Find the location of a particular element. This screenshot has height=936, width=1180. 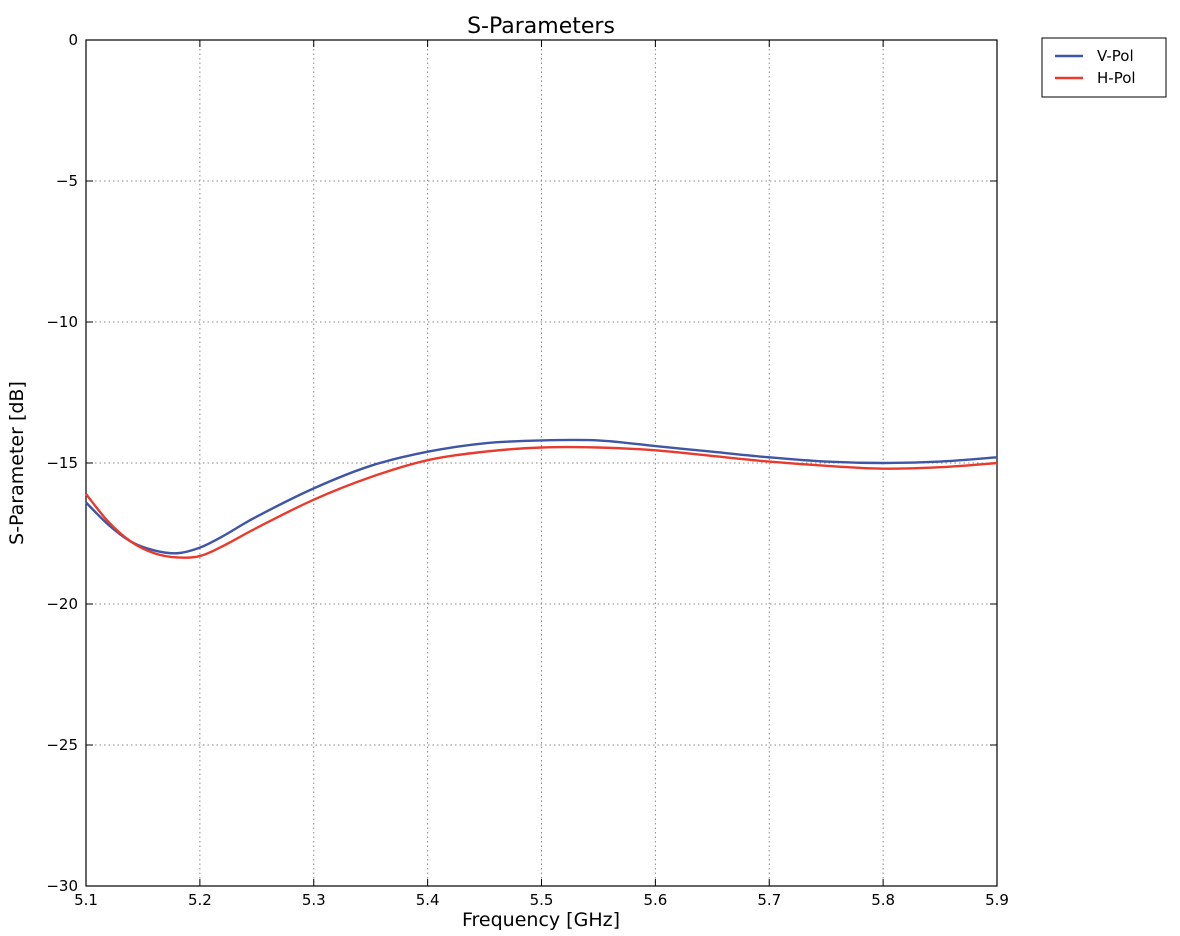

series-lines is located at coordinates (541, 498).